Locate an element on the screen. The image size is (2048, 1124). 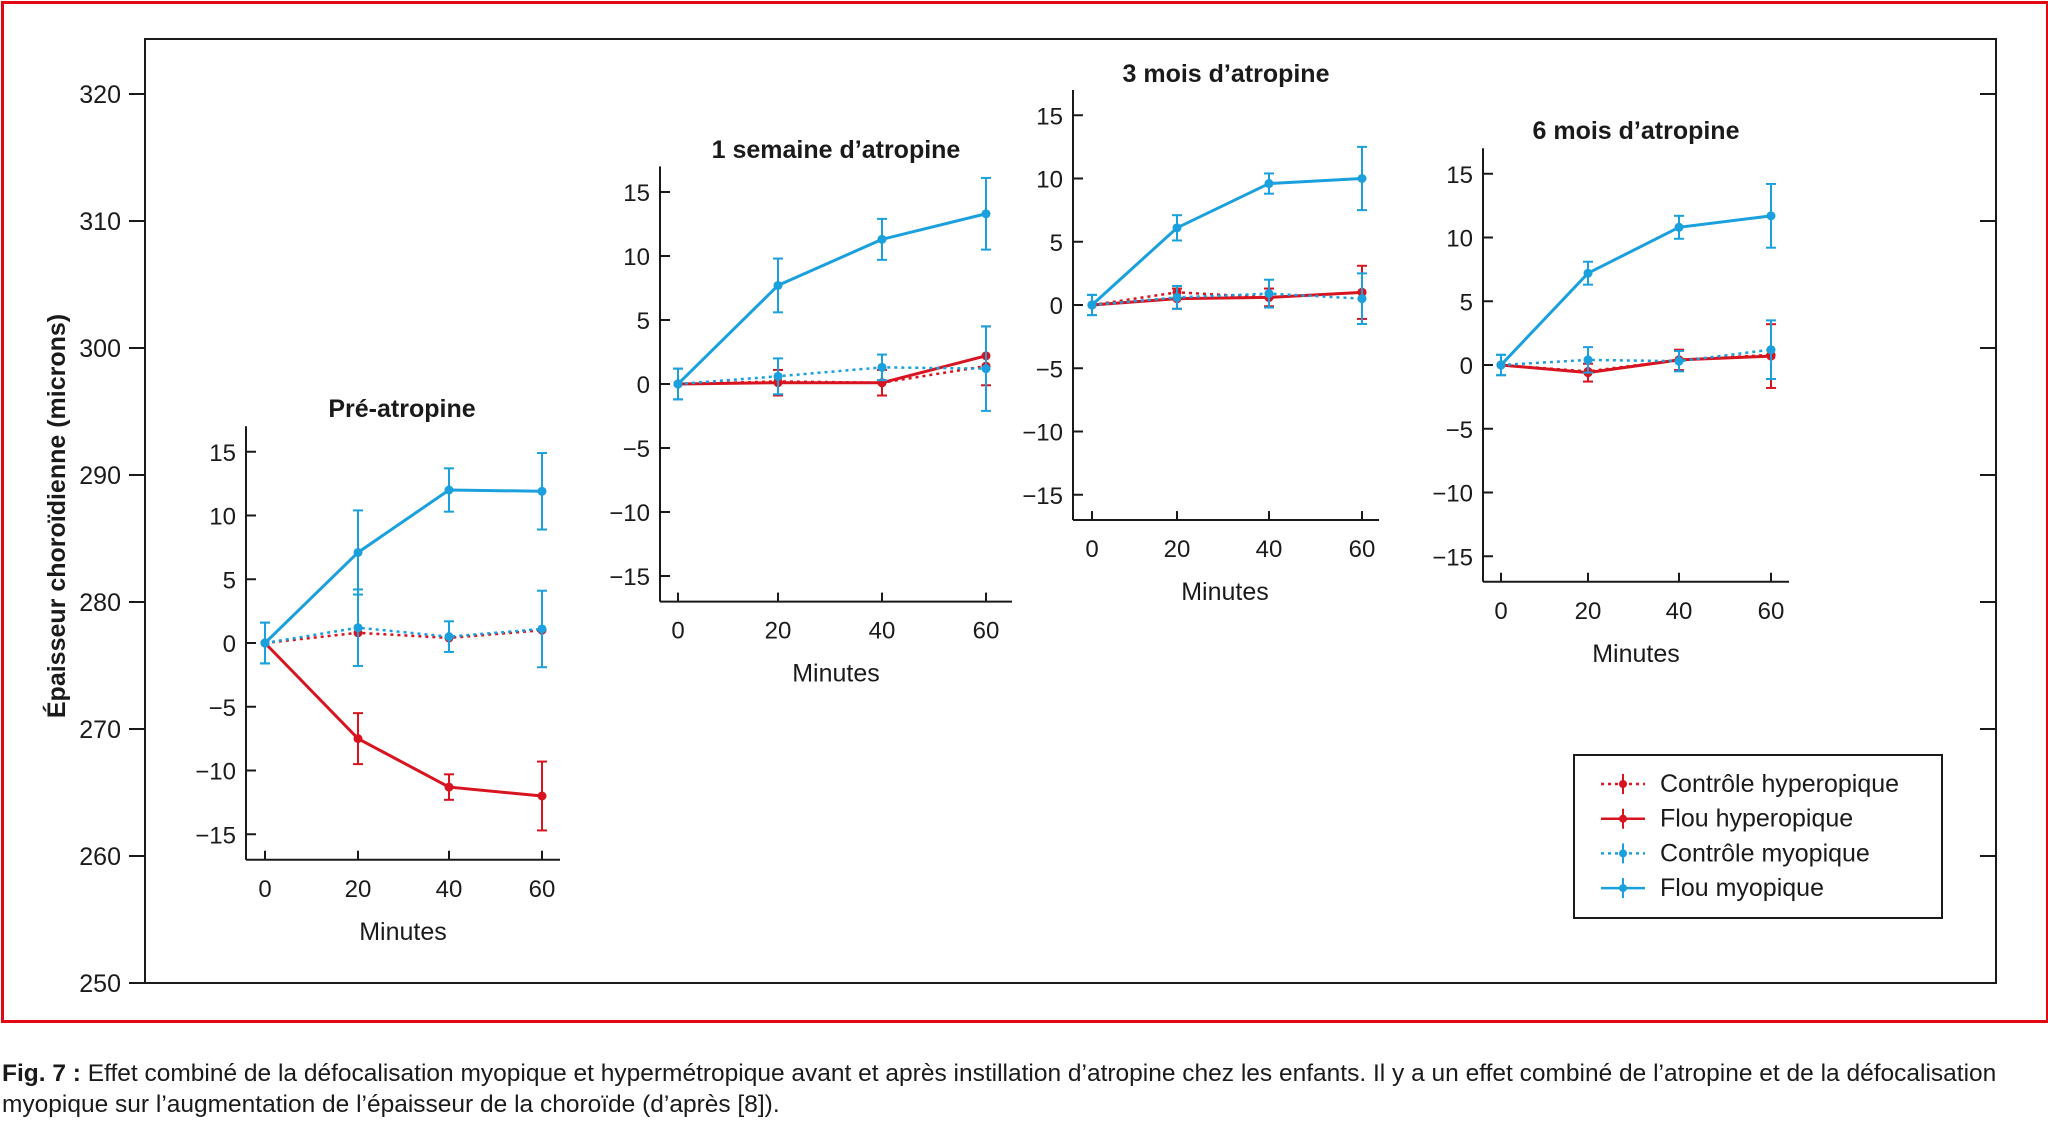
panel-1: Pré-atropine −15 −10 −5 0 5 10 15 0 20 40 60 Minutes is located at coordinates (377, 670).